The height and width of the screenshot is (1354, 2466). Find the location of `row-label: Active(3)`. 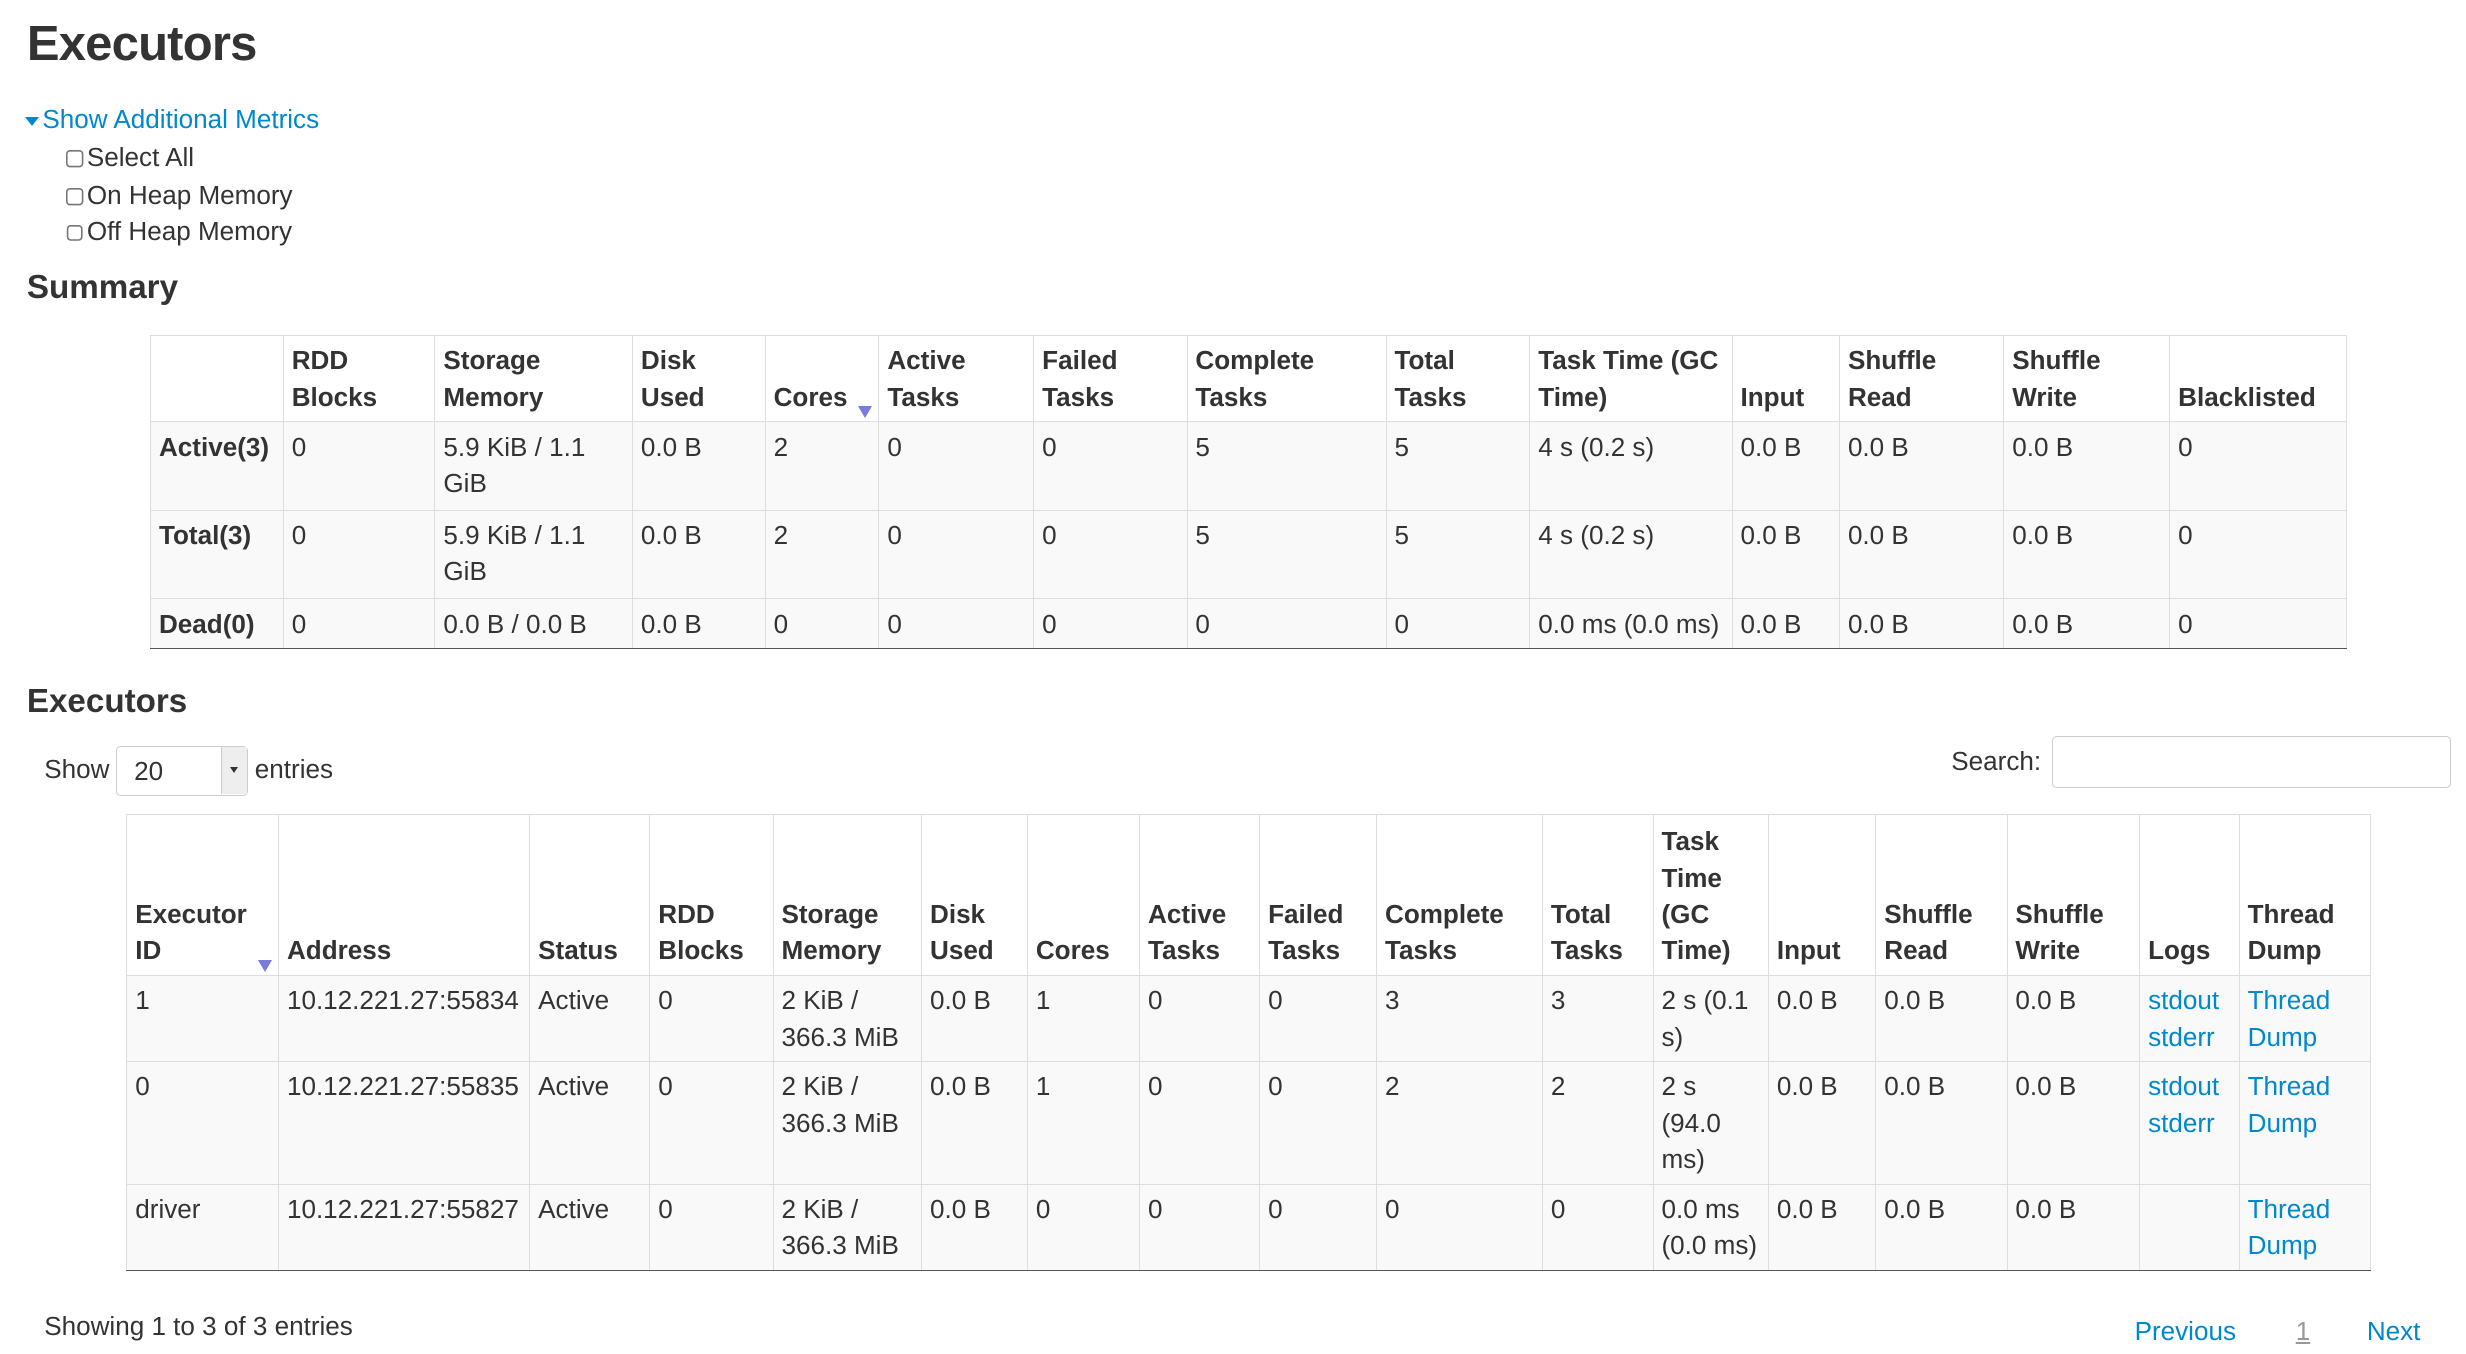

row-label: Active(3) is located at coordinates (217, 466).